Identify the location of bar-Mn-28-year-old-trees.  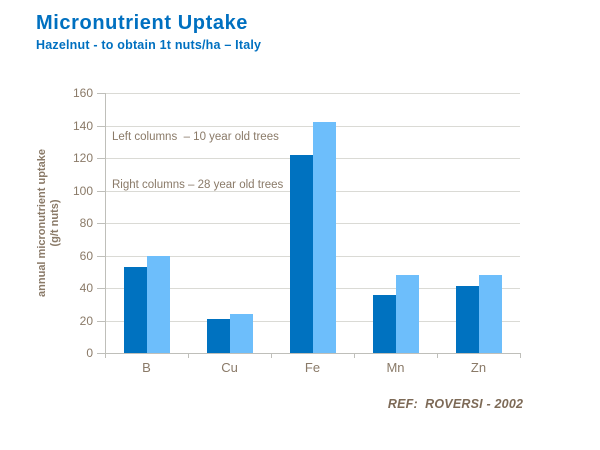
(407, 314).